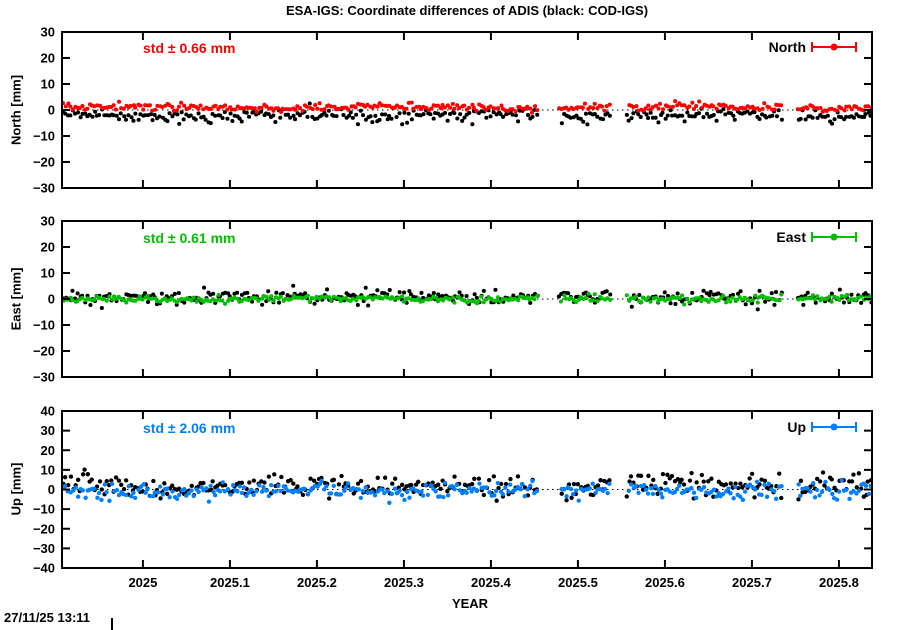  I want to click on x-tick-label: 2025.5, so click(578, 582).